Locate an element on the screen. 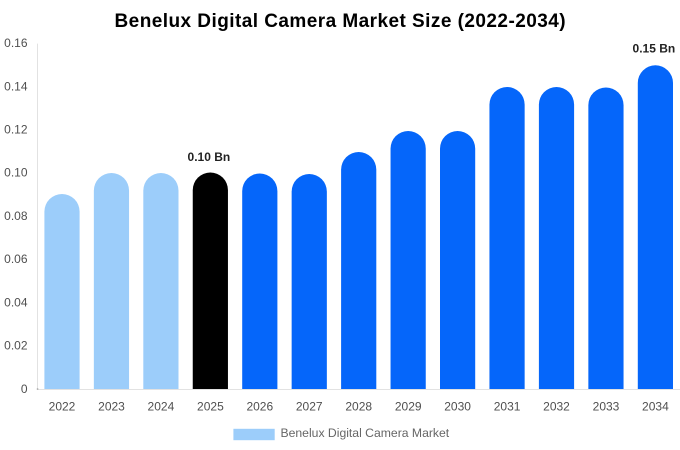  svg-text: 0.08 is located at coordinates (16, 216).